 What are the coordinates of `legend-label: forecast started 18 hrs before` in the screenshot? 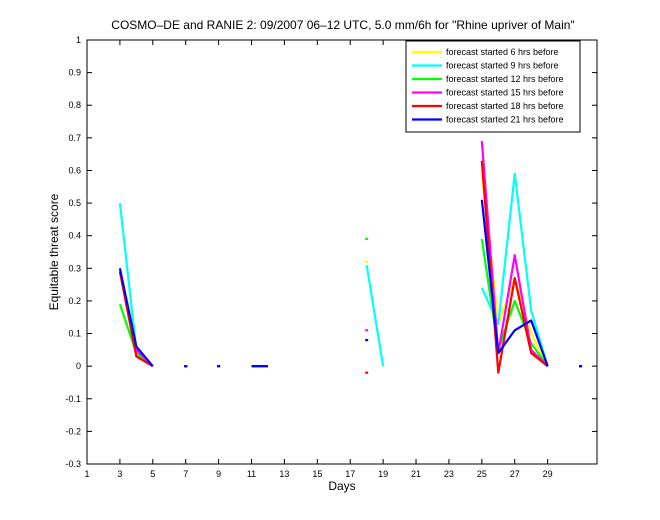 It's located at (505, 106).